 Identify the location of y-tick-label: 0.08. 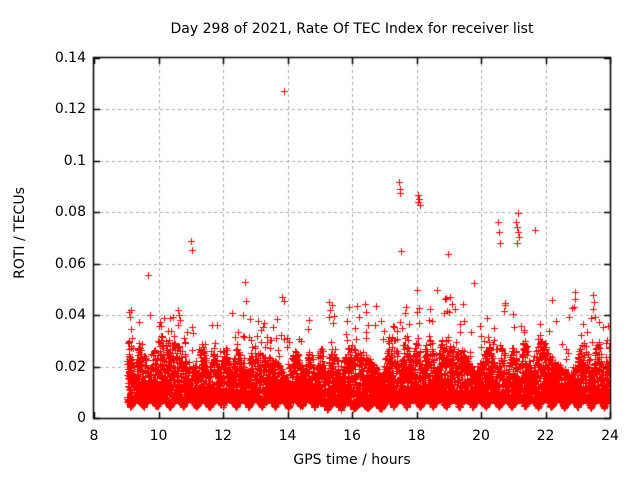
(70, 212).